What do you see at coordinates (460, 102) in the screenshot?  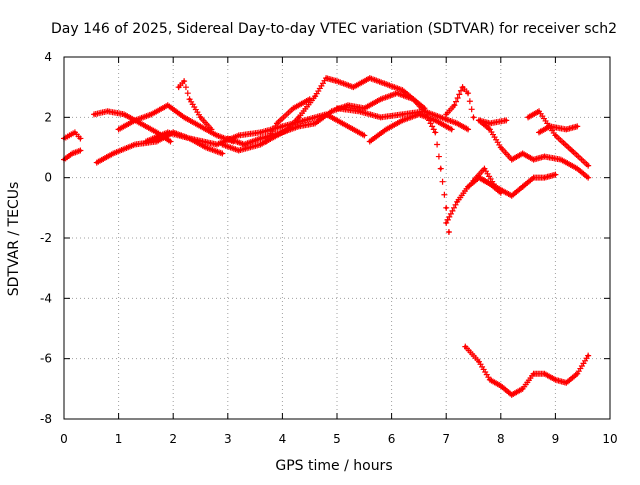 I see `series-track-n` at bounding box center [460, 102].